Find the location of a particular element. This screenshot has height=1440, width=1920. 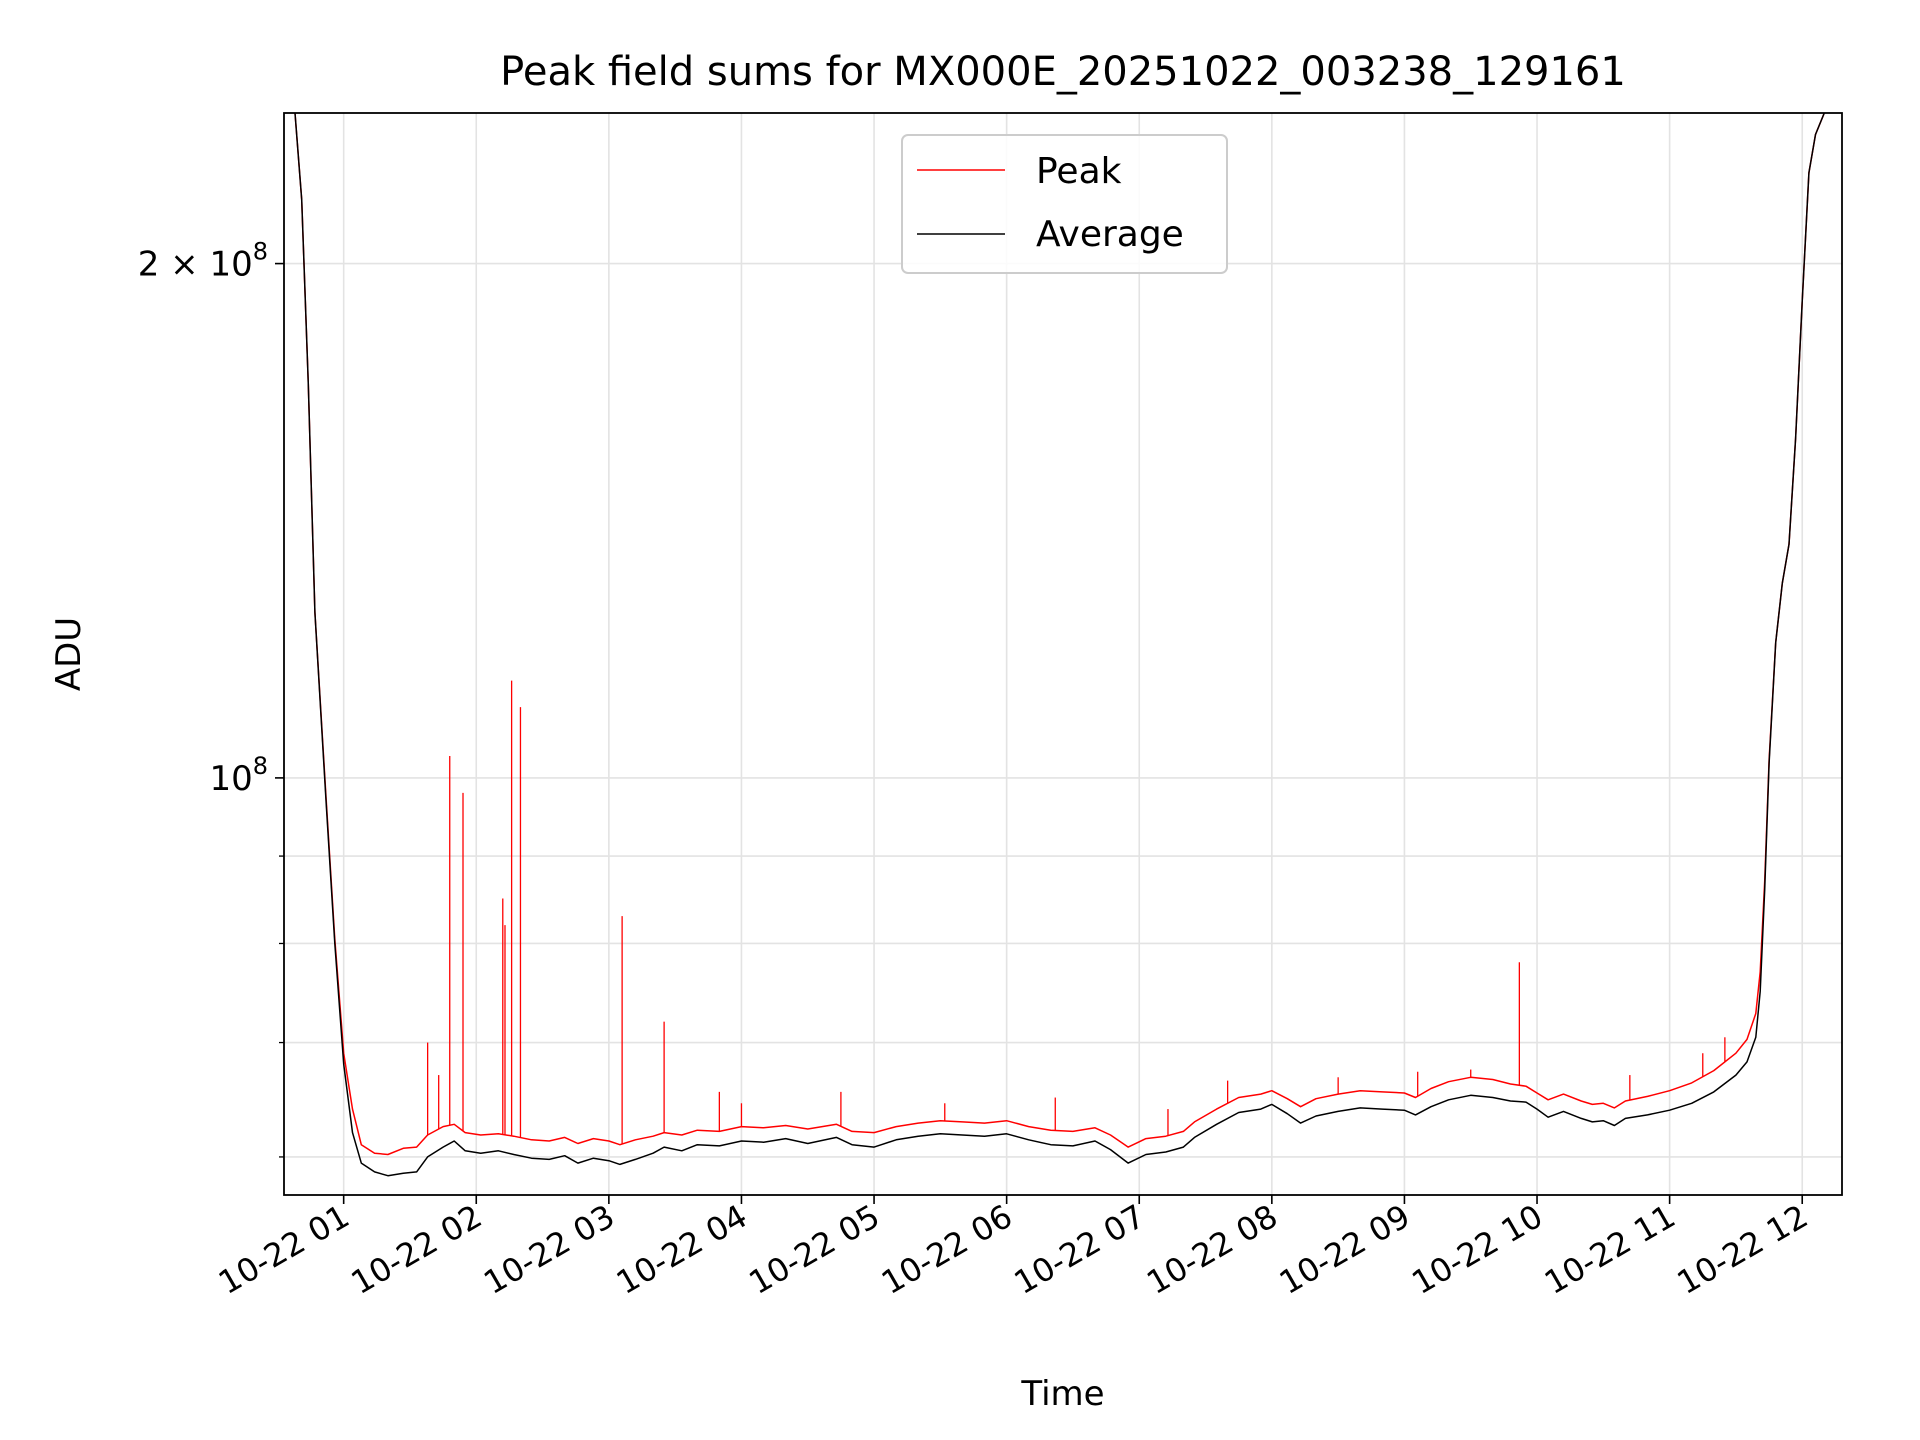

legend-label-average: Average is located at coordinates (1110, 234).